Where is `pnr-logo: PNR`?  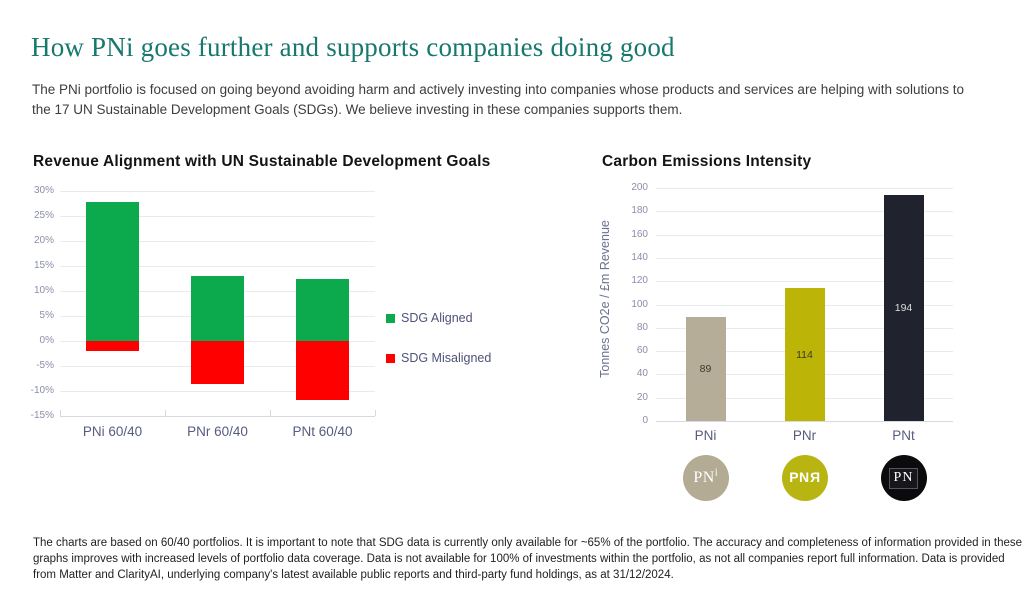 pnr-logo: PNR is located at coordinates (804, 478).